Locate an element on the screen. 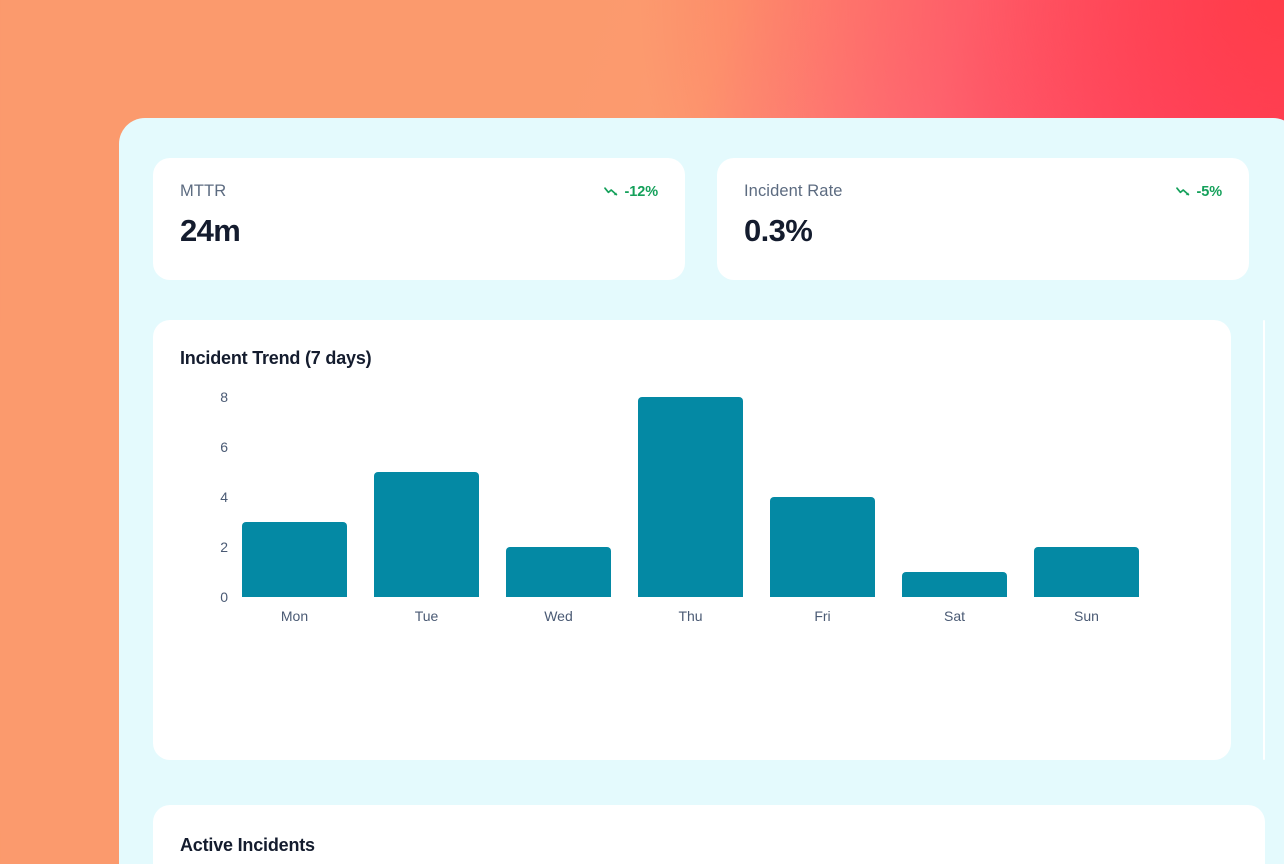  stat-label: MTTR is located at coordinates (203, 191).